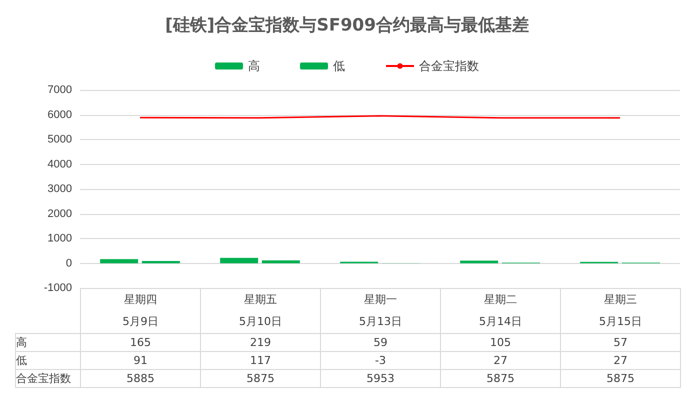 The height and width of the screenshot is (400, 694). What do you see at coordinates (380, 379) in the screenshot?
I see `data-label: 5953` at bounding box center [380, 379].